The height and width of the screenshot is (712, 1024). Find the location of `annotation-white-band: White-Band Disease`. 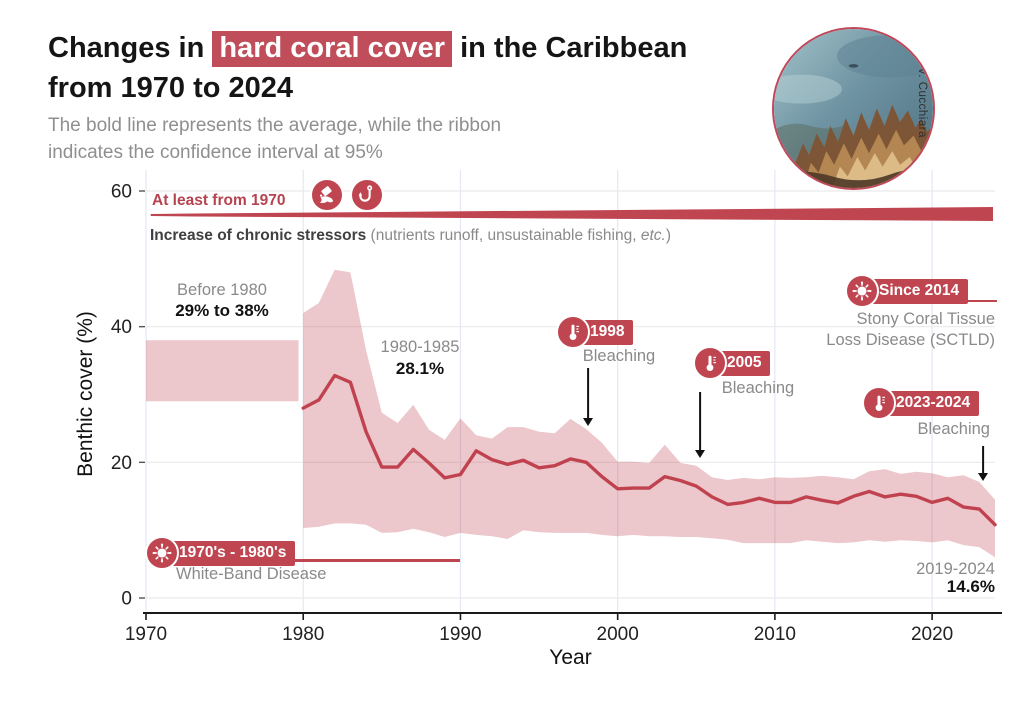

annotation-white-band: White-Band Disease is located at coordinates (251, 574).